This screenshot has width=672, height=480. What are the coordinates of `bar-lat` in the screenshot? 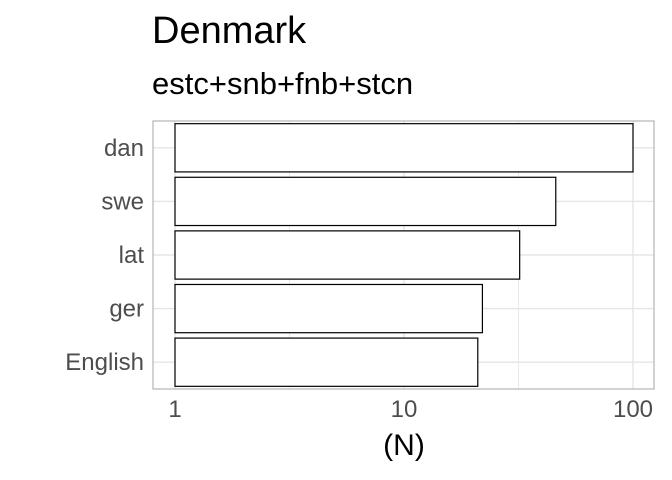 It's located at (347, 255).